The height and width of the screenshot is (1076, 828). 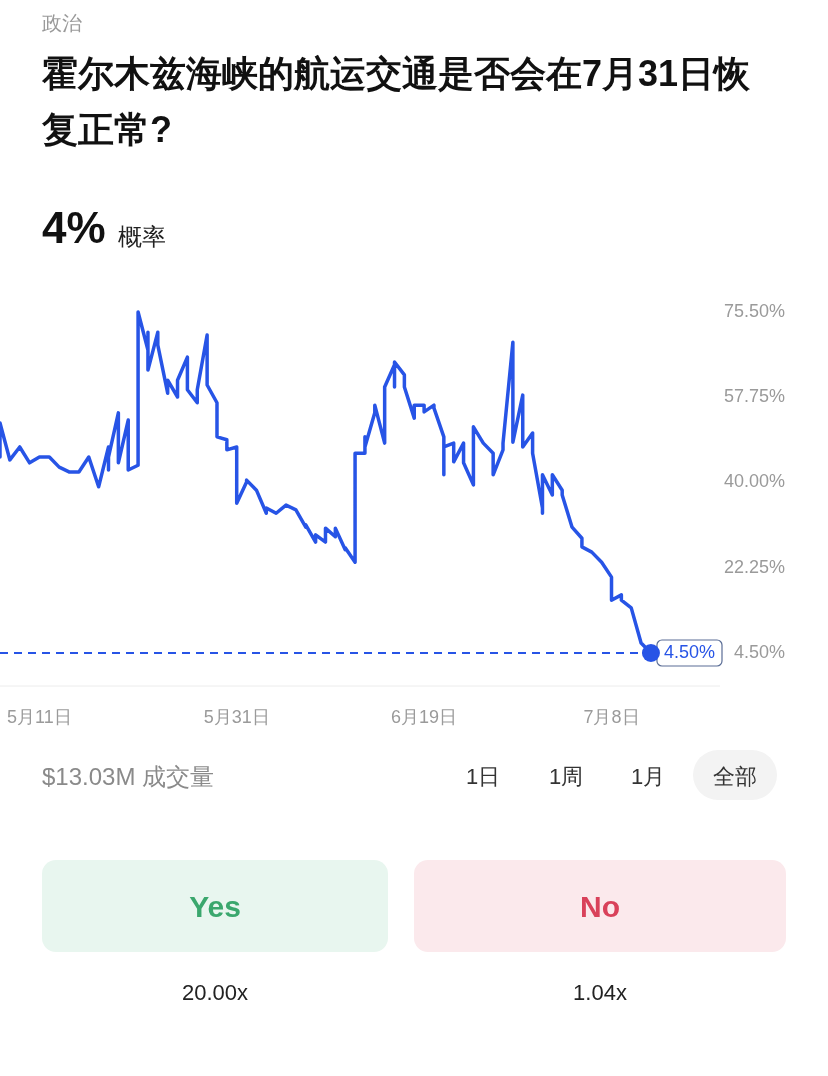 I want to click on text: Yes, so click(x=215, y=906).